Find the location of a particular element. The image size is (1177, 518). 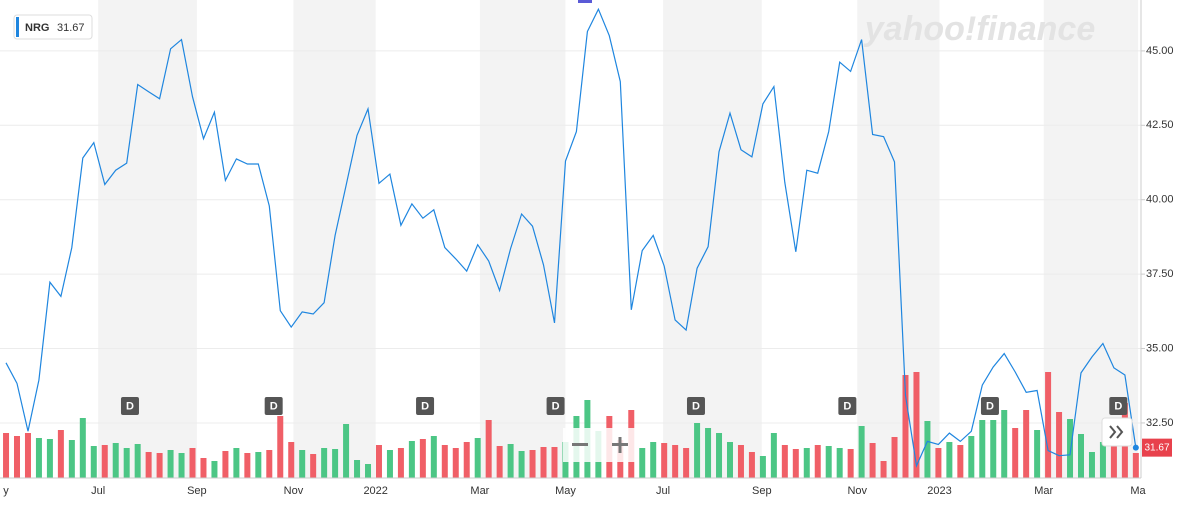

y-tick-label: 40.00 is located at coordinates (1160, 200).